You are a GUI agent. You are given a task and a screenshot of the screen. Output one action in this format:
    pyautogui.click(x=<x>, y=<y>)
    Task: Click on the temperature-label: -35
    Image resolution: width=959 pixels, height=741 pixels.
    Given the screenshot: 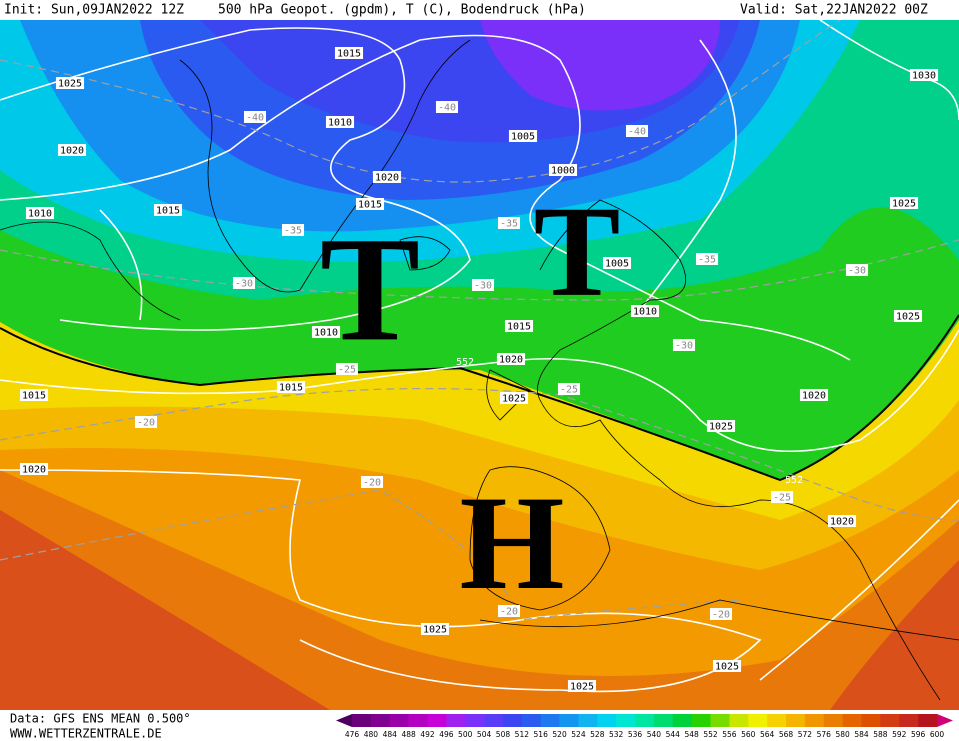 What is the action you would take?
    pyautogui.click(x=293, y=230)
    